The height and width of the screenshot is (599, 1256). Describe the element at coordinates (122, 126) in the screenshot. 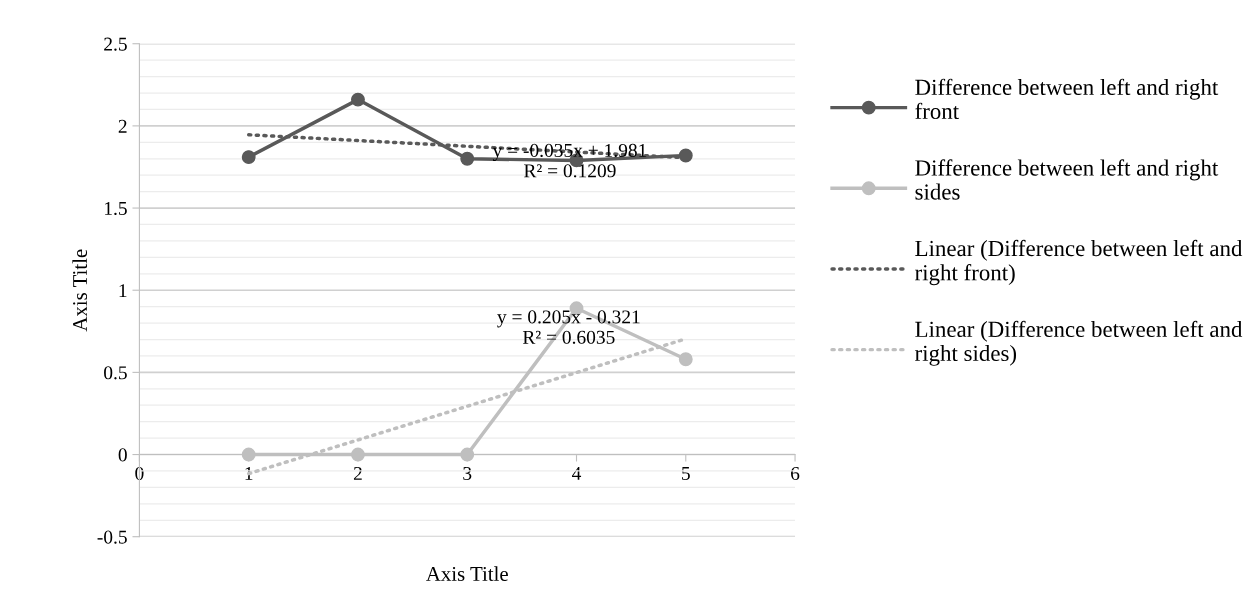

I see `y-tick-label: 2` at that location.